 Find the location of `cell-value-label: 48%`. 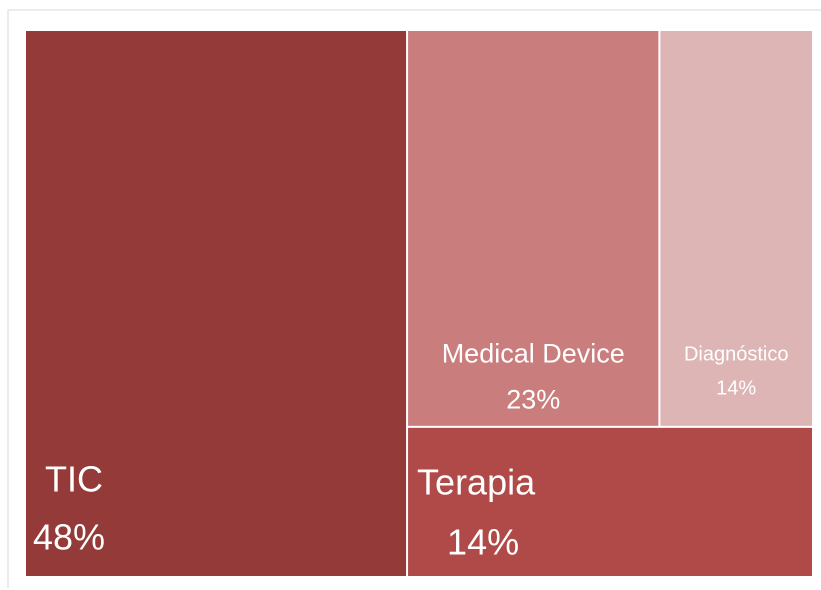

cell-value-label: 48% is located at coordinates (69, 537).